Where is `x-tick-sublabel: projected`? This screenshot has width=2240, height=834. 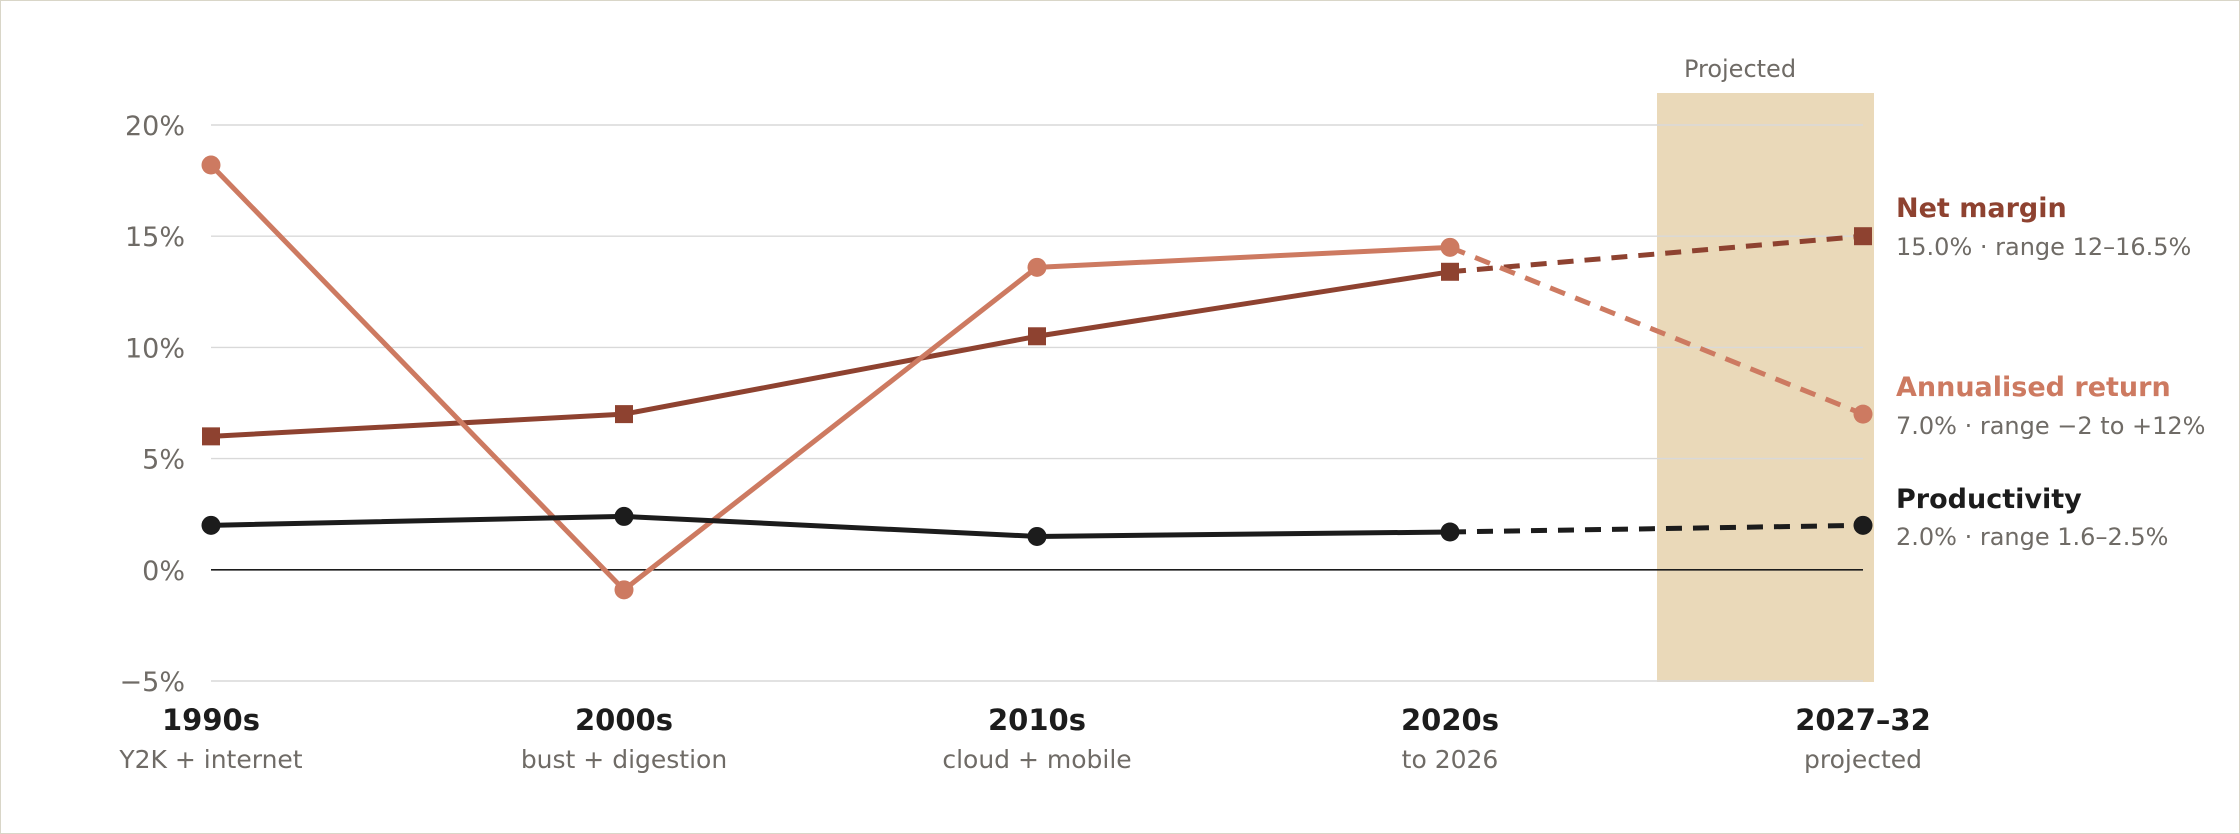 x-tick-sublabel: projected is located at coordinates (1863, 759).